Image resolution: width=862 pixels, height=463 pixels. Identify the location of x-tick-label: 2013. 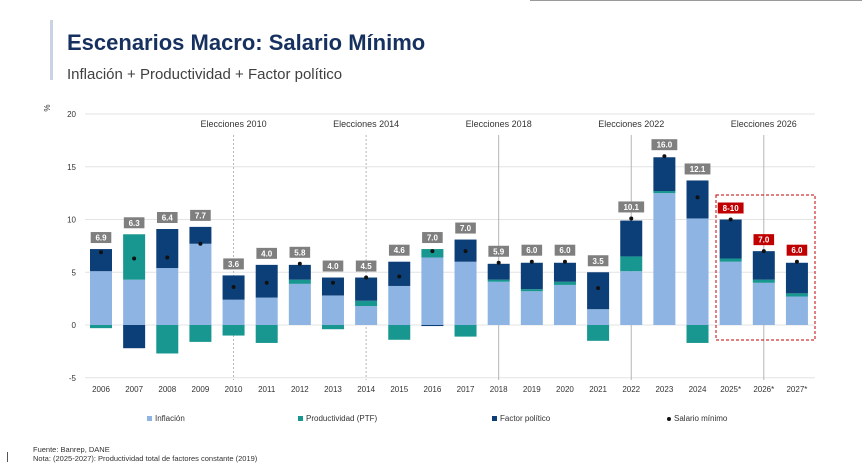
(333, 389).